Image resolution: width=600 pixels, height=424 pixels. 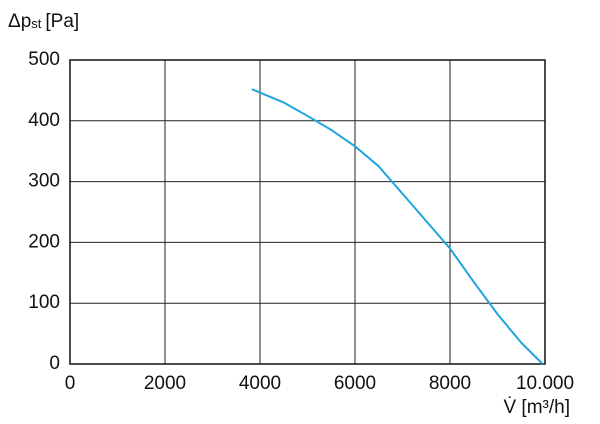 I want to click on x-axis-label: V̇ [m³/h], so click(x=536, y=407).